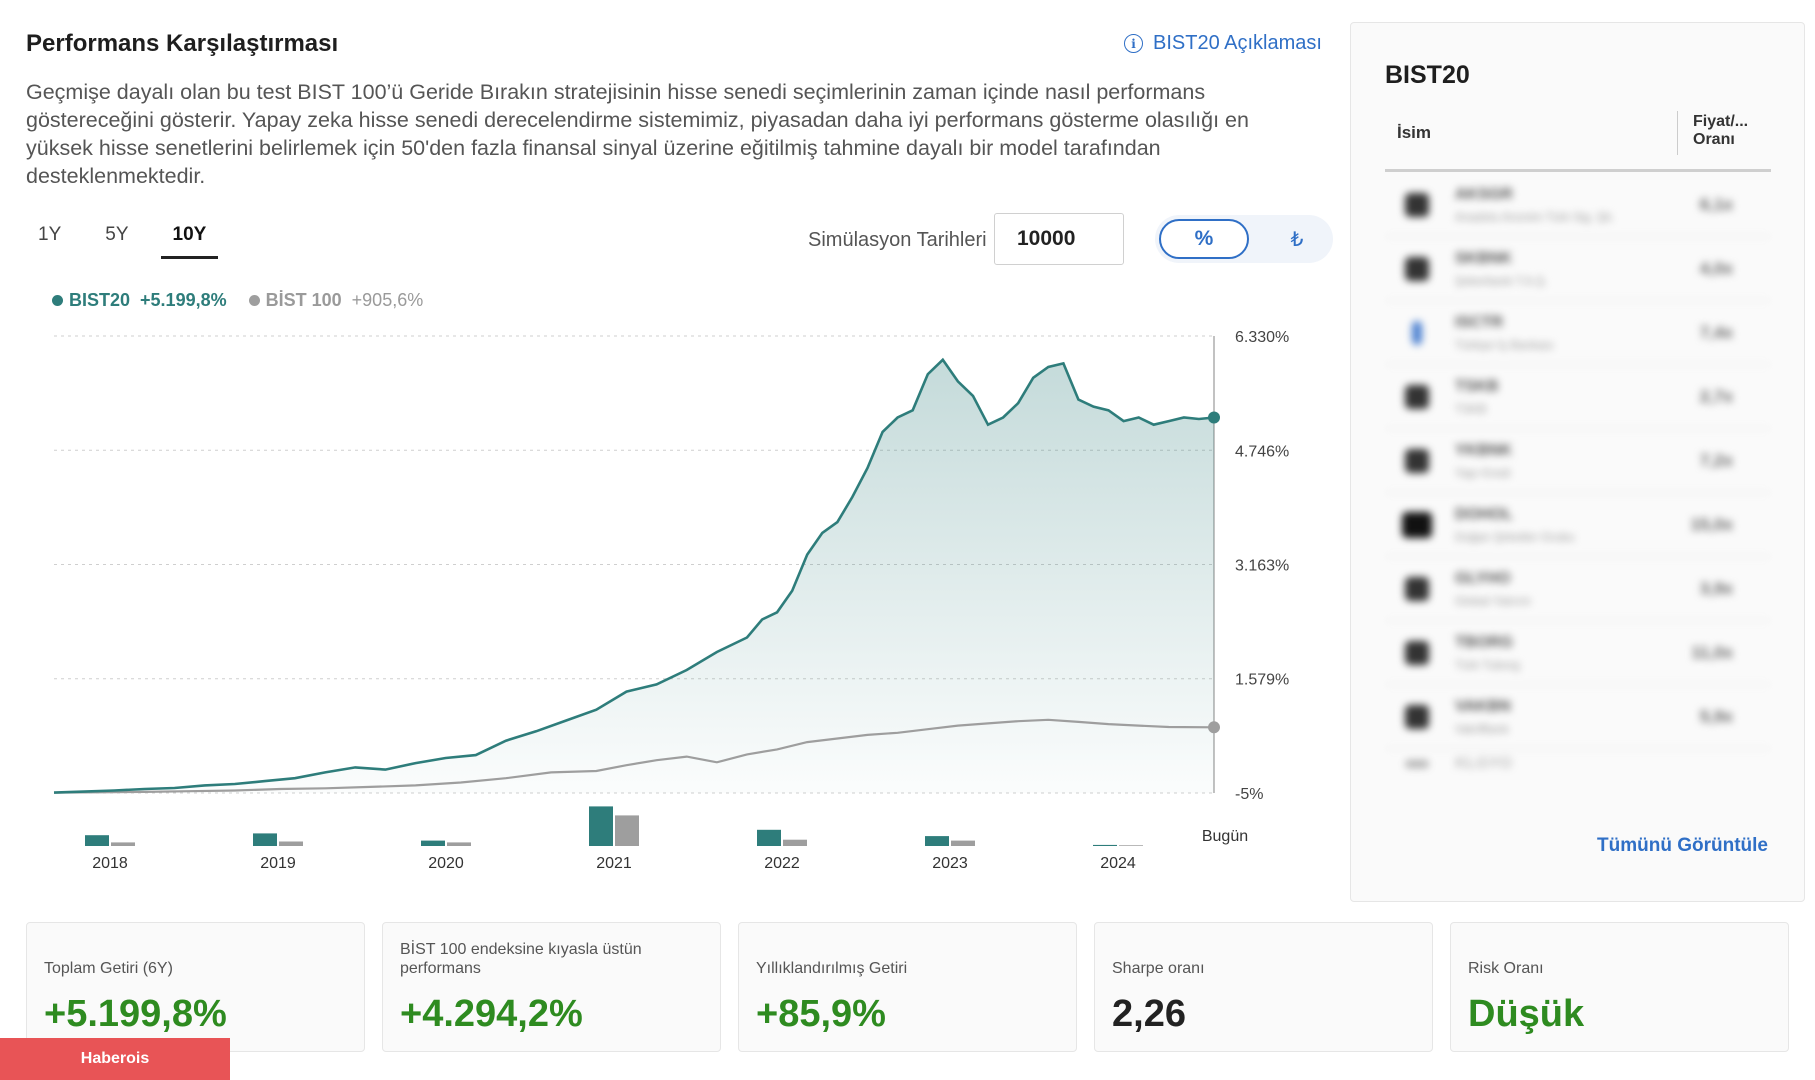  I want to click on y-tick-label: 6.330%, so click(1262, 337).